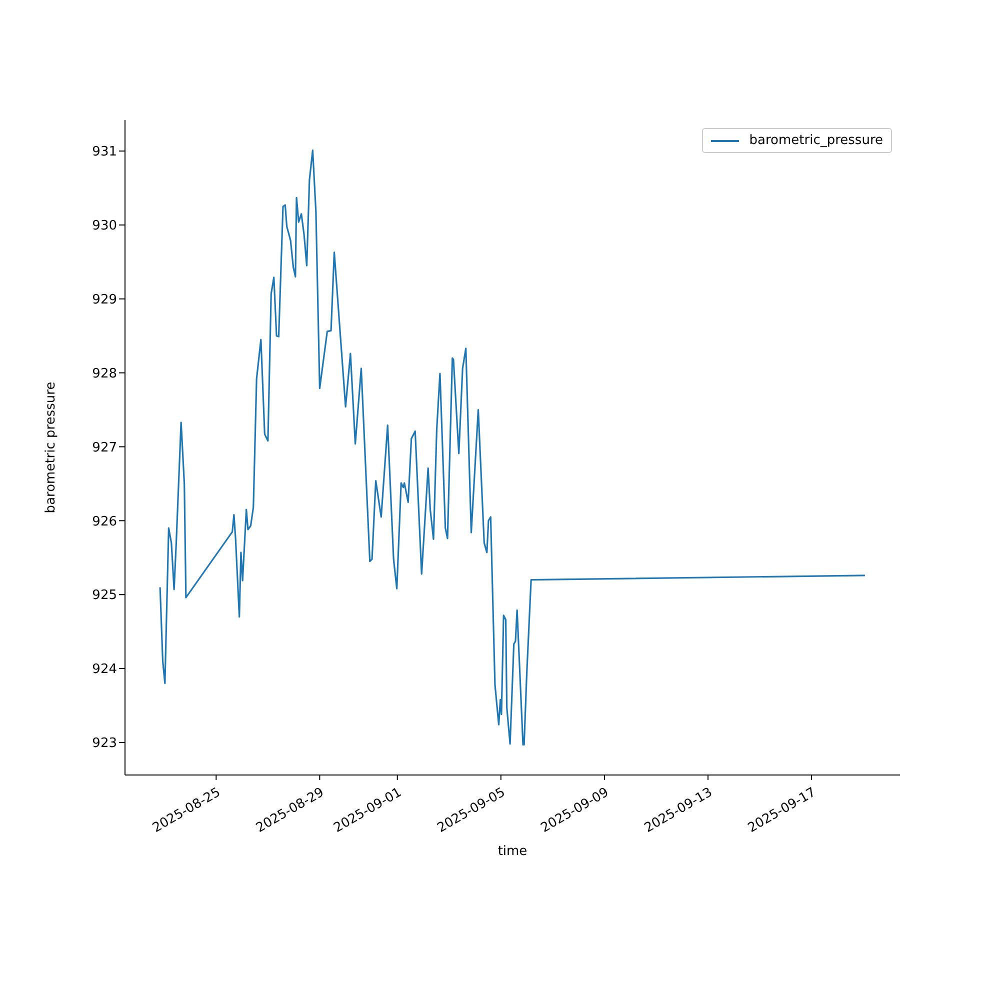 The width and height of the screenshot is (1000, 1000). Describe the element at coordinates (51, 448) in the screenshot. I see `y-axis-title: barometric pressure` at that location.